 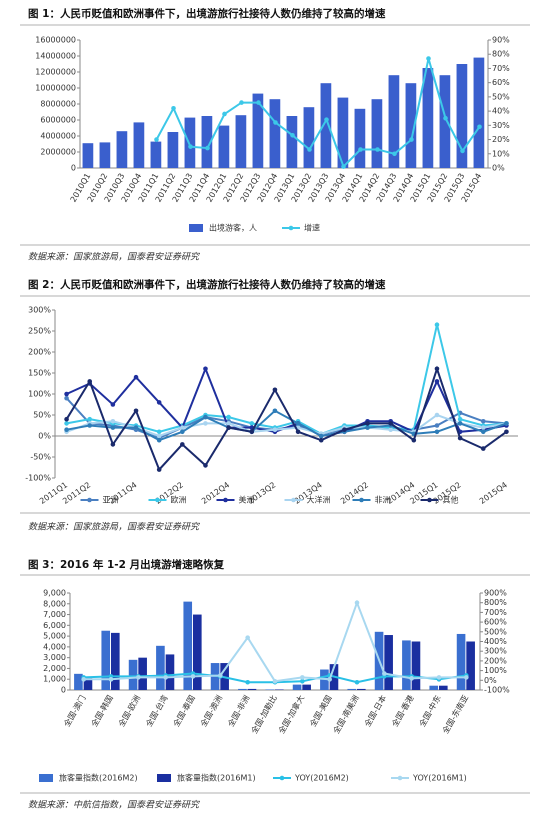 What do you see at coordinates (247, 500) in the screenshot?
I see `legend-label: 美洲` at bounding box center [247, 500].